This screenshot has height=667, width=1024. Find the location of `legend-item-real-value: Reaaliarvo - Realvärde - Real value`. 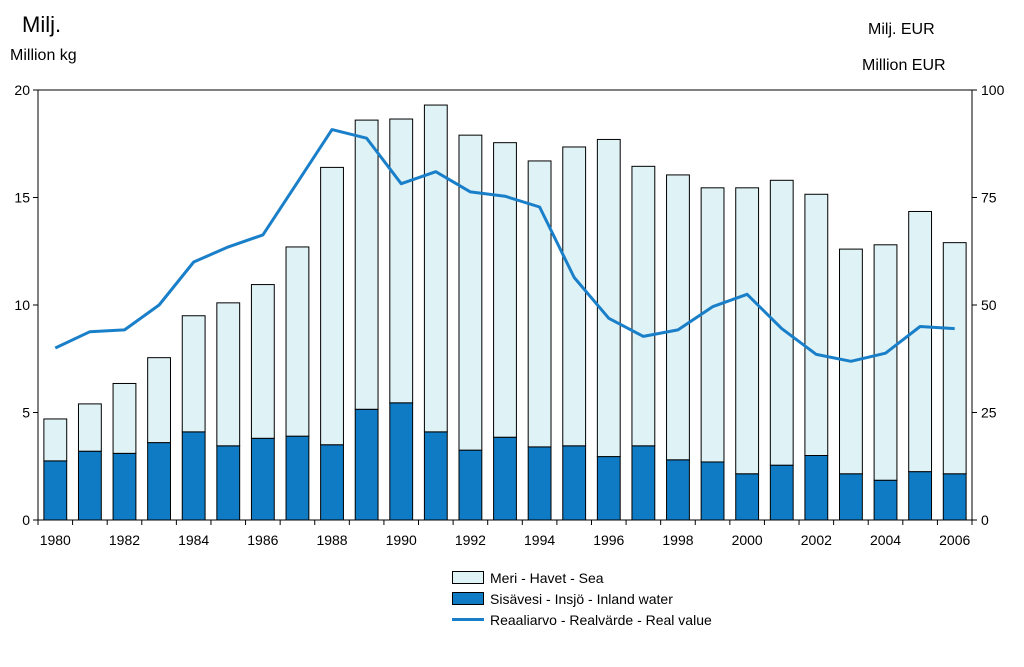

legend-item-real-value: Reaaliarvo - Realvärde - Real value is located at coordinates (582, 619).